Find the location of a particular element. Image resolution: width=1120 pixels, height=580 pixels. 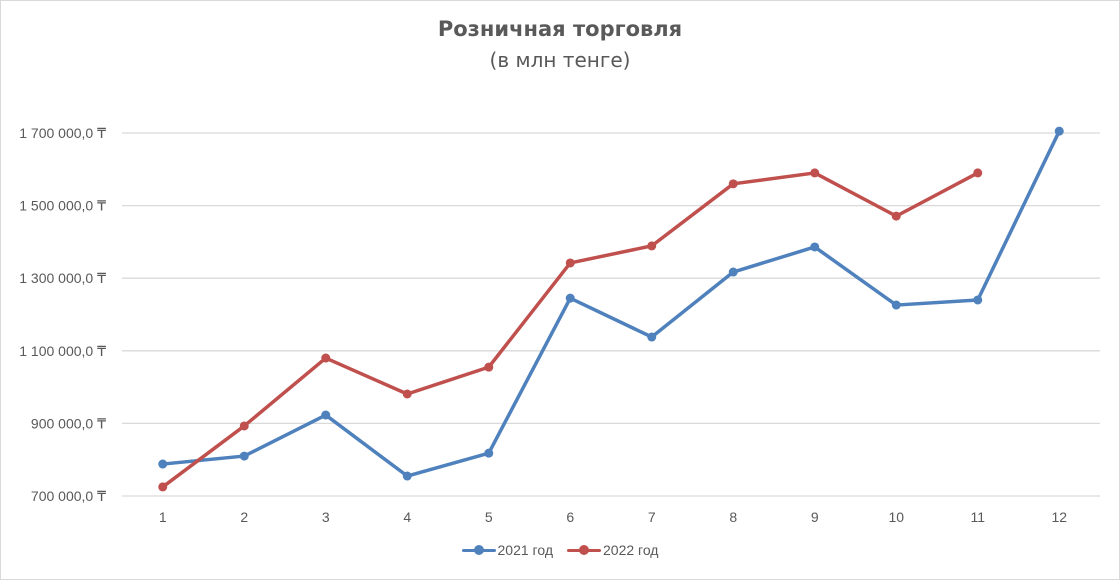

y-tick-label: 1 100 000,0 ₸ is located at coordinates (62, 351).